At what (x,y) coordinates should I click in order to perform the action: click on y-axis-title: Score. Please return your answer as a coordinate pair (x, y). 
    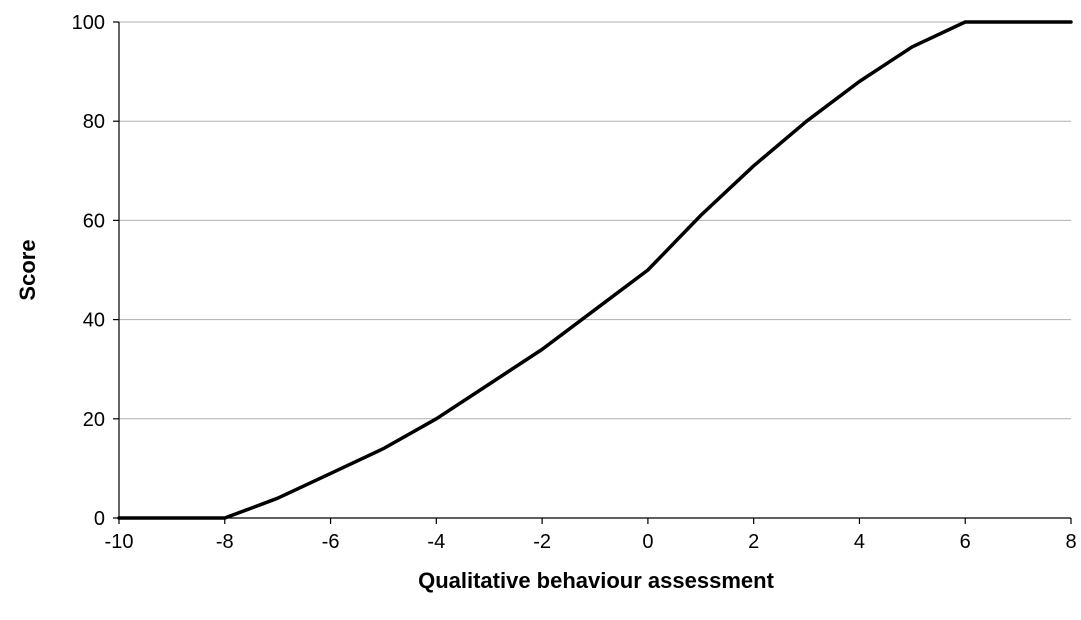
    Looking at the image, I should click on (27, 269).